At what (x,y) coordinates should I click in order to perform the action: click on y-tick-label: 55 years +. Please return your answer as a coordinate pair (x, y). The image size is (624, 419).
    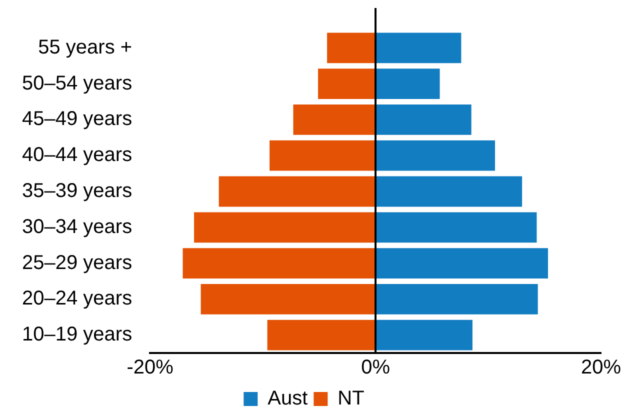
    Looking at the image, I should click on (85, 47).